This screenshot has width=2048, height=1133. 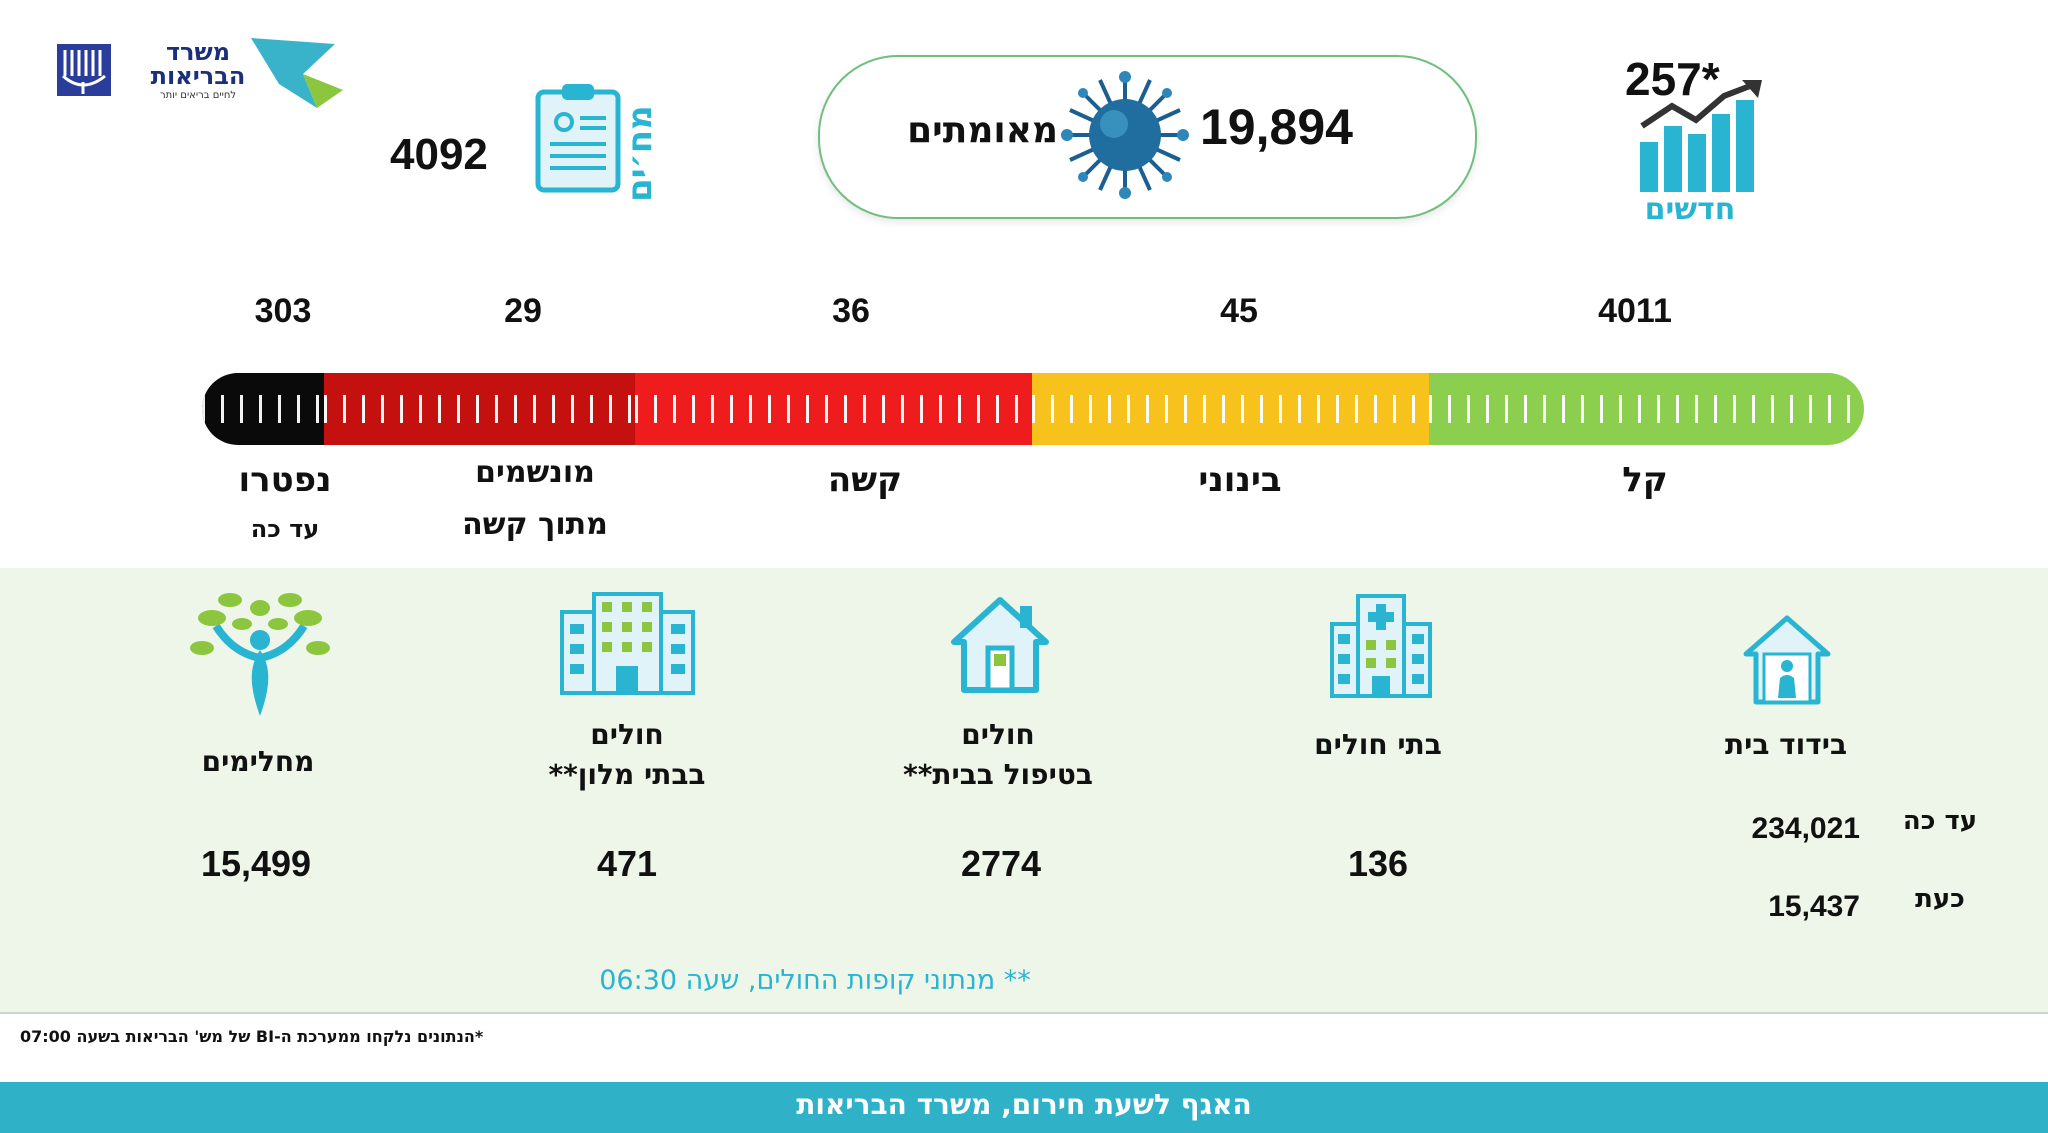 What do you see at coordinates (523, 311) in the screenshot?
I see `ventilated-count: 29` at bounding box center [523, 311].